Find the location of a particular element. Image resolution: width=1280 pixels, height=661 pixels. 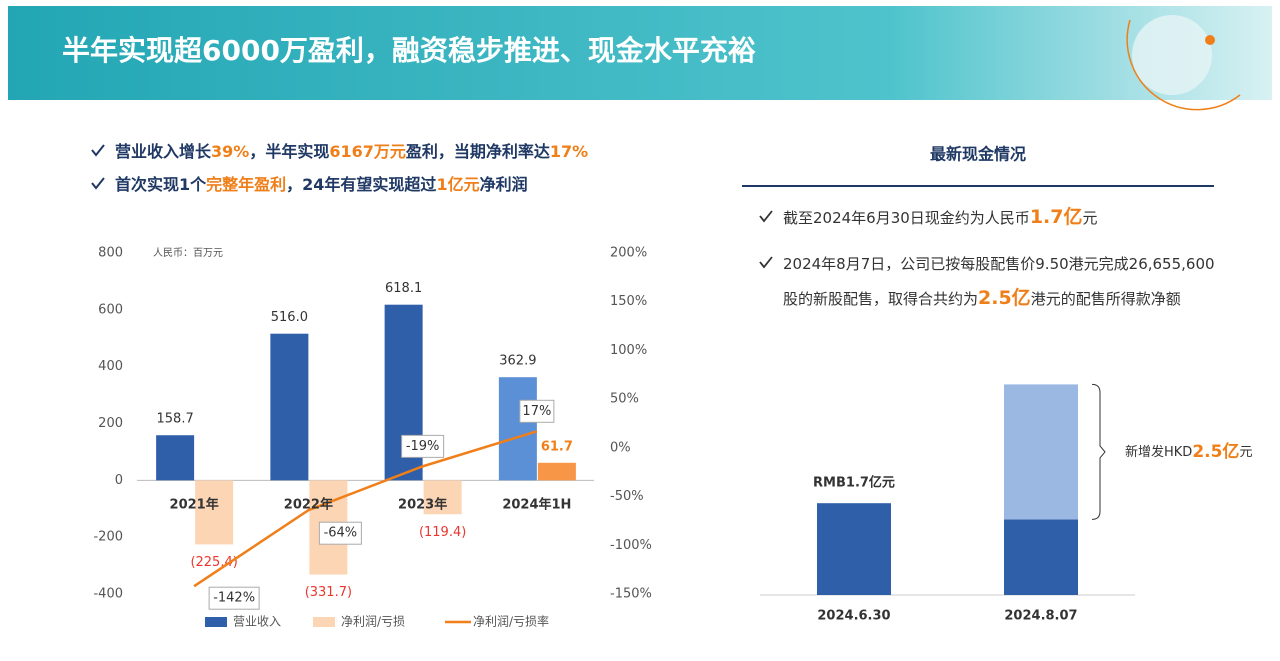

annotation-part: 2.5亿 is located at coordinates (1215, 451).